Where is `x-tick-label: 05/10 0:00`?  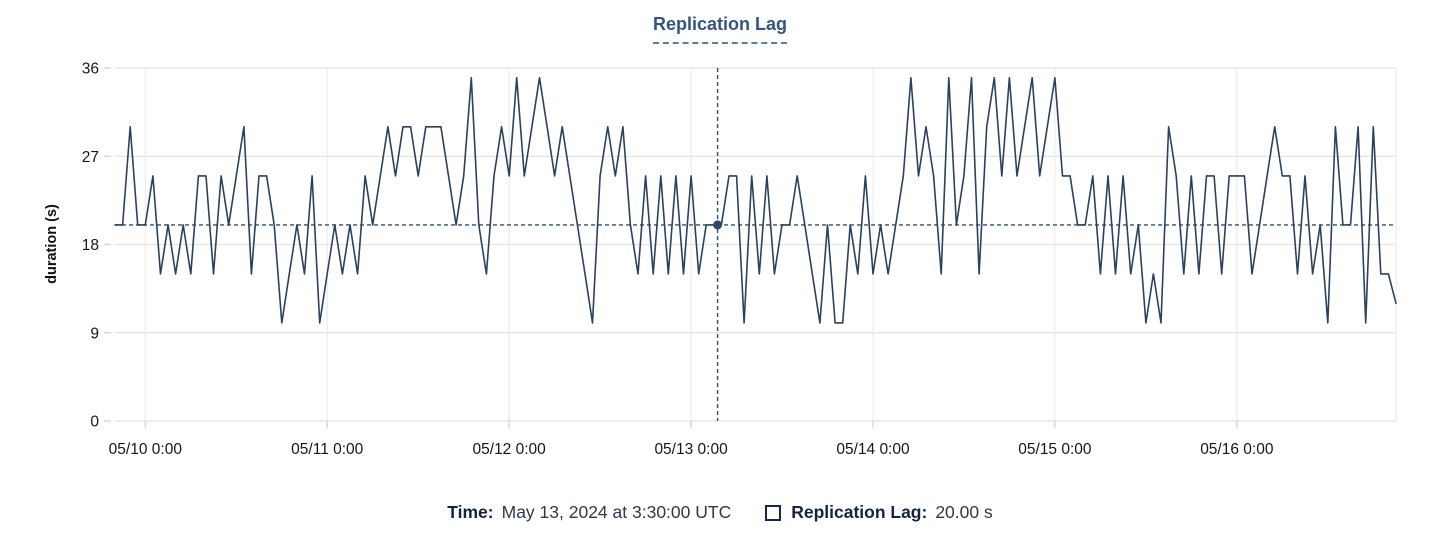 x-tick-label: 05/10 0:00 is located at coordinates (146, 449).